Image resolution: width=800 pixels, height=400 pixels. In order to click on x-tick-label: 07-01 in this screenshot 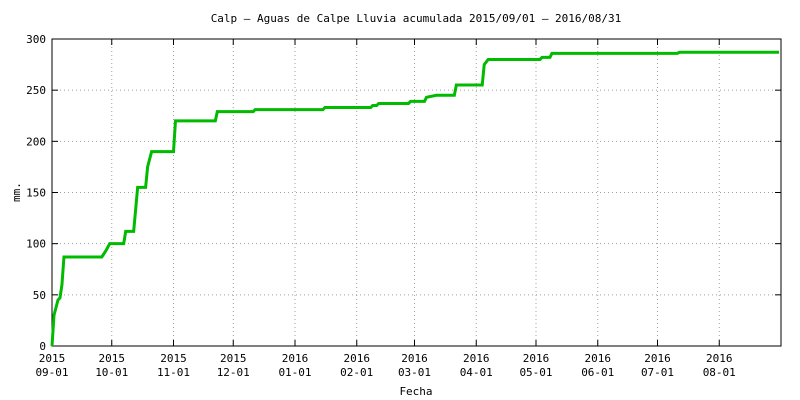, I will do `click(657, 372)`.